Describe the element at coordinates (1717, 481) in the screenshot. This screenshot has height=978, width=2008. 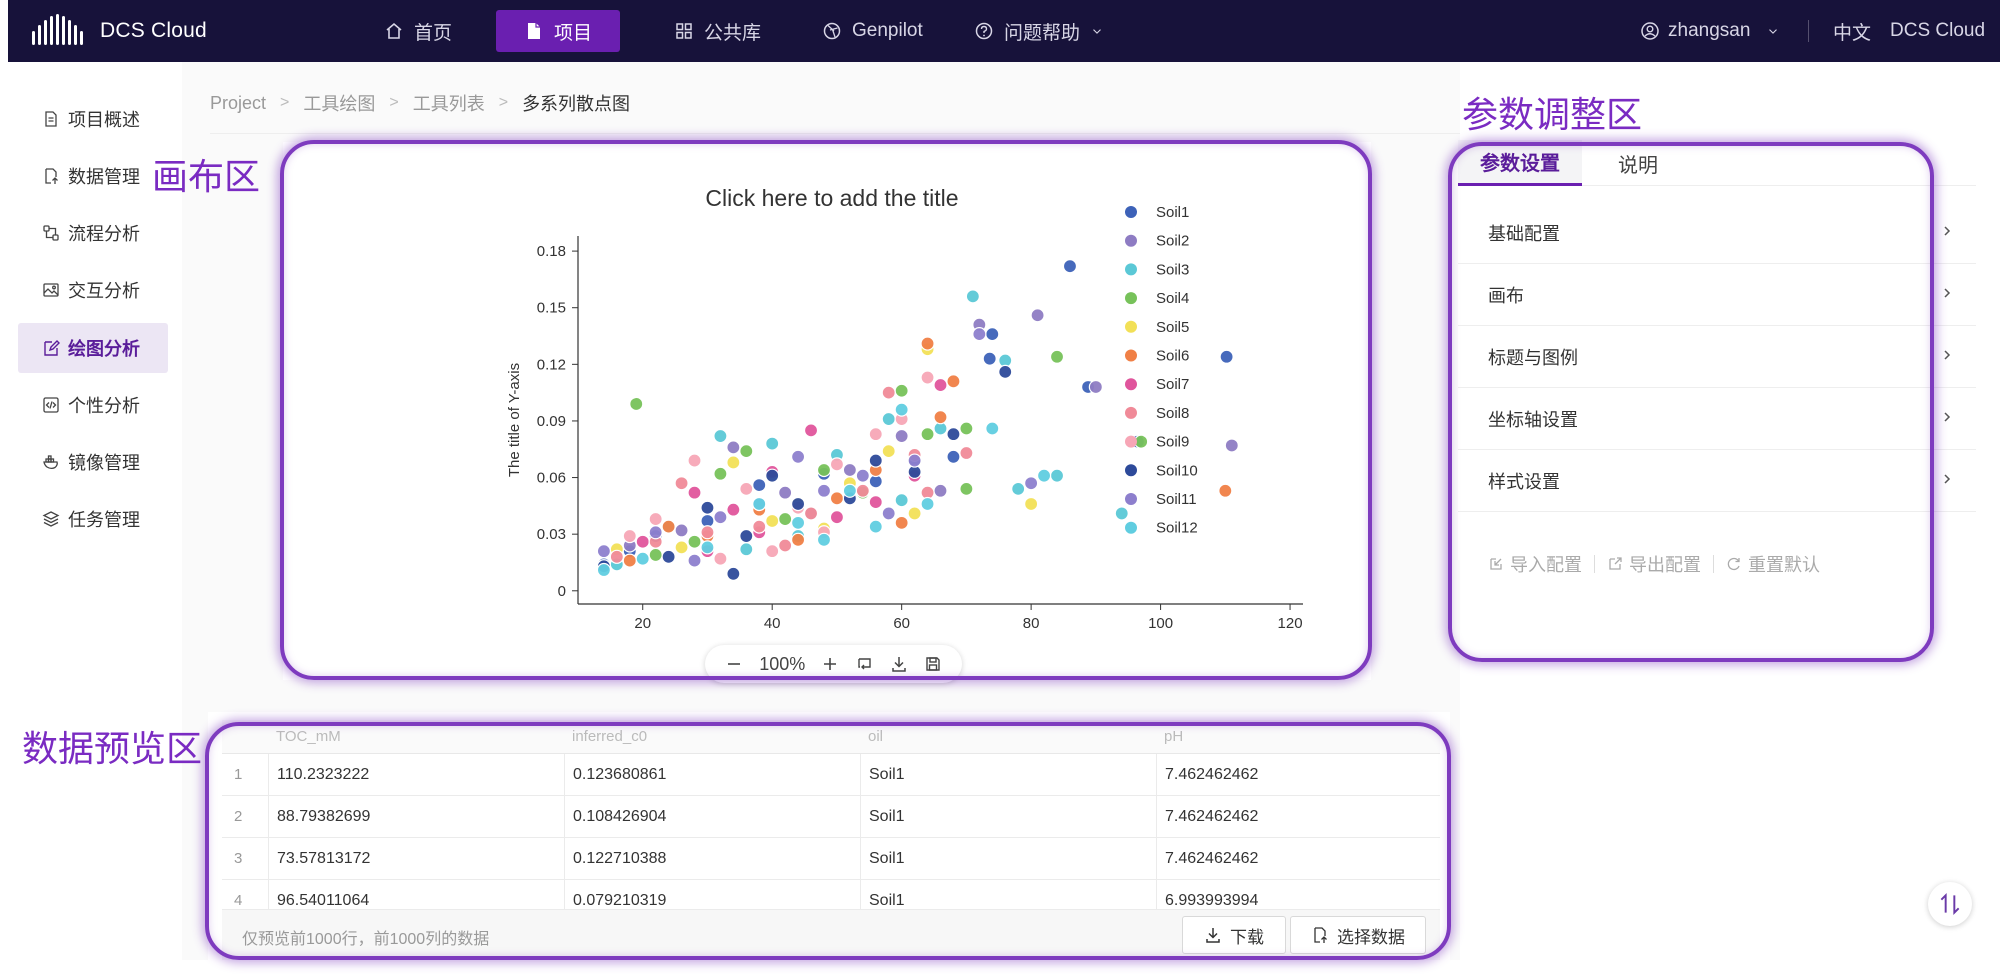
I see `section-style-settings: 样式设置` at that location.